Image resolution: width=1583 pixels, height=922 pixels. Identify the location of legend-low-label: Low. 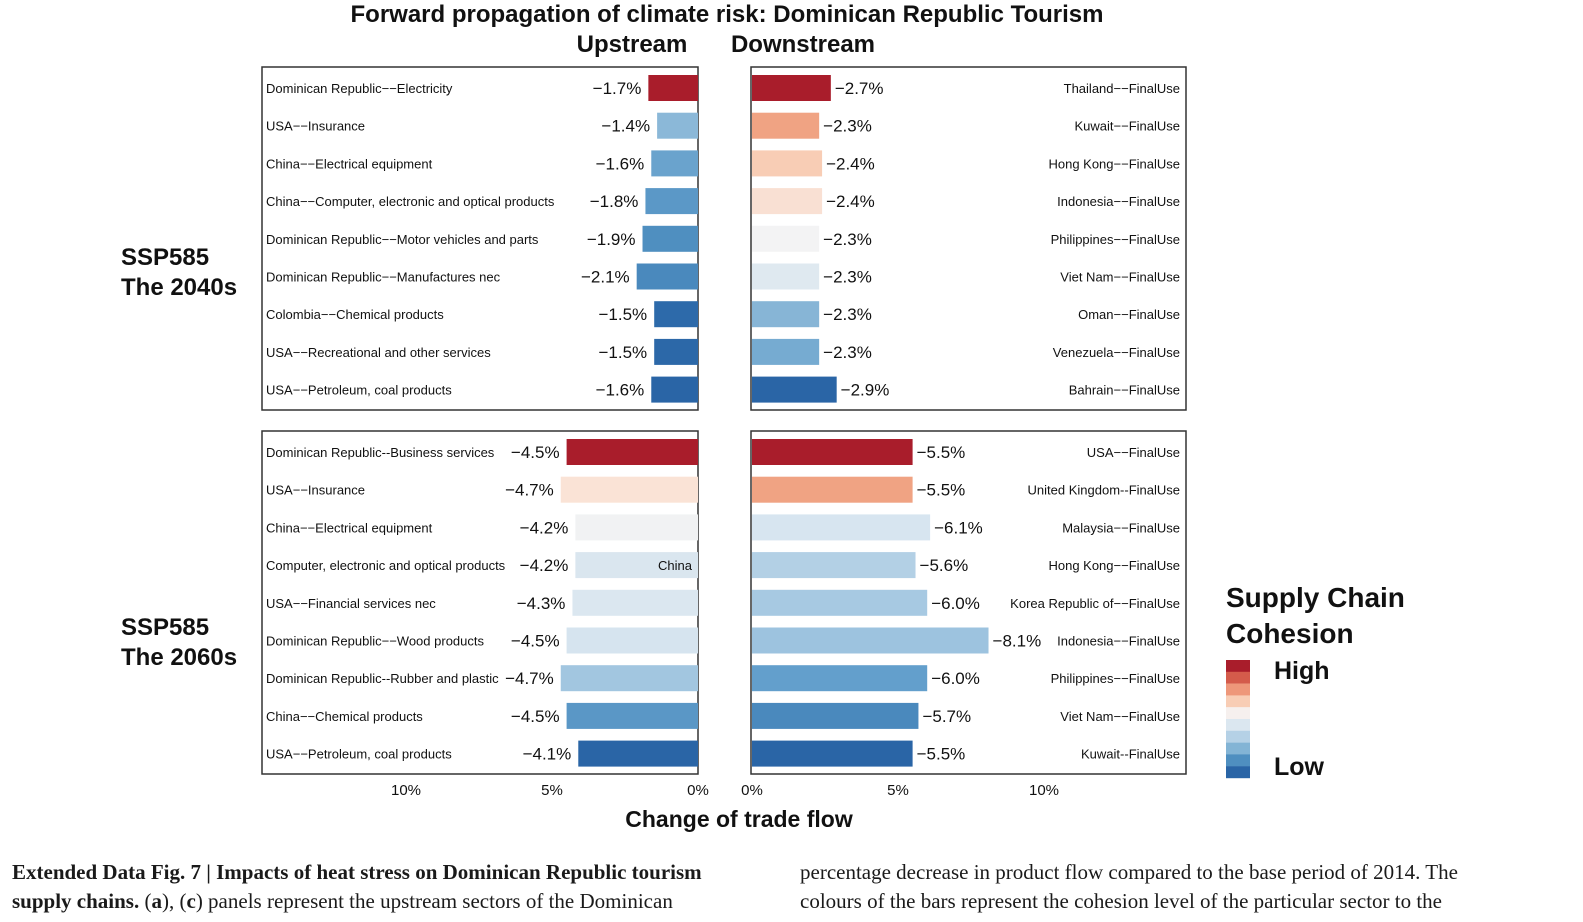
(1299, 767).